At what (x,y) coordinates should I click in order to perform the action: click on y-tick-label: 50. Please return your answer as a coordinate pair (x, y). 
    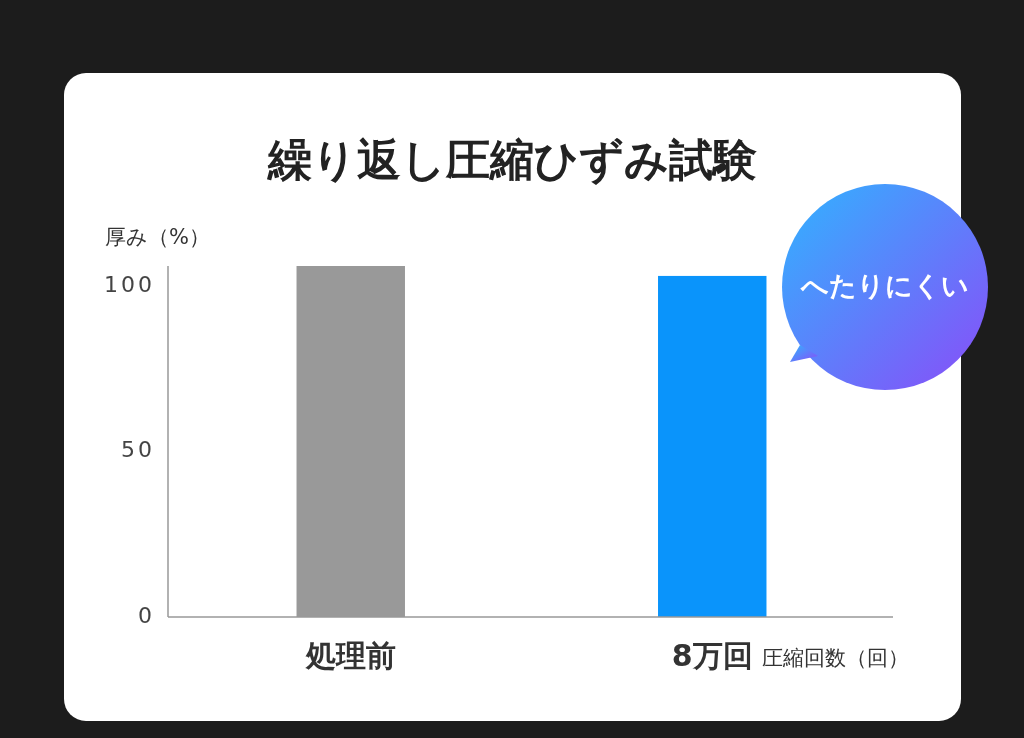
    Looking at the image, I should click on (138, 450).